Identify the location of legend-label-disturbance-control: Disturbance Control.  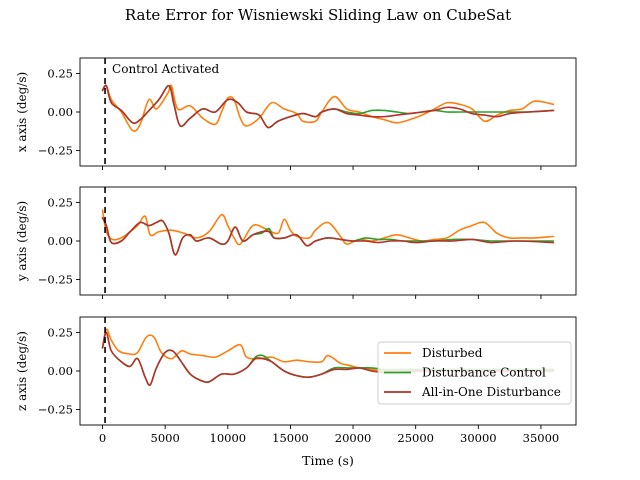
(484, 373).